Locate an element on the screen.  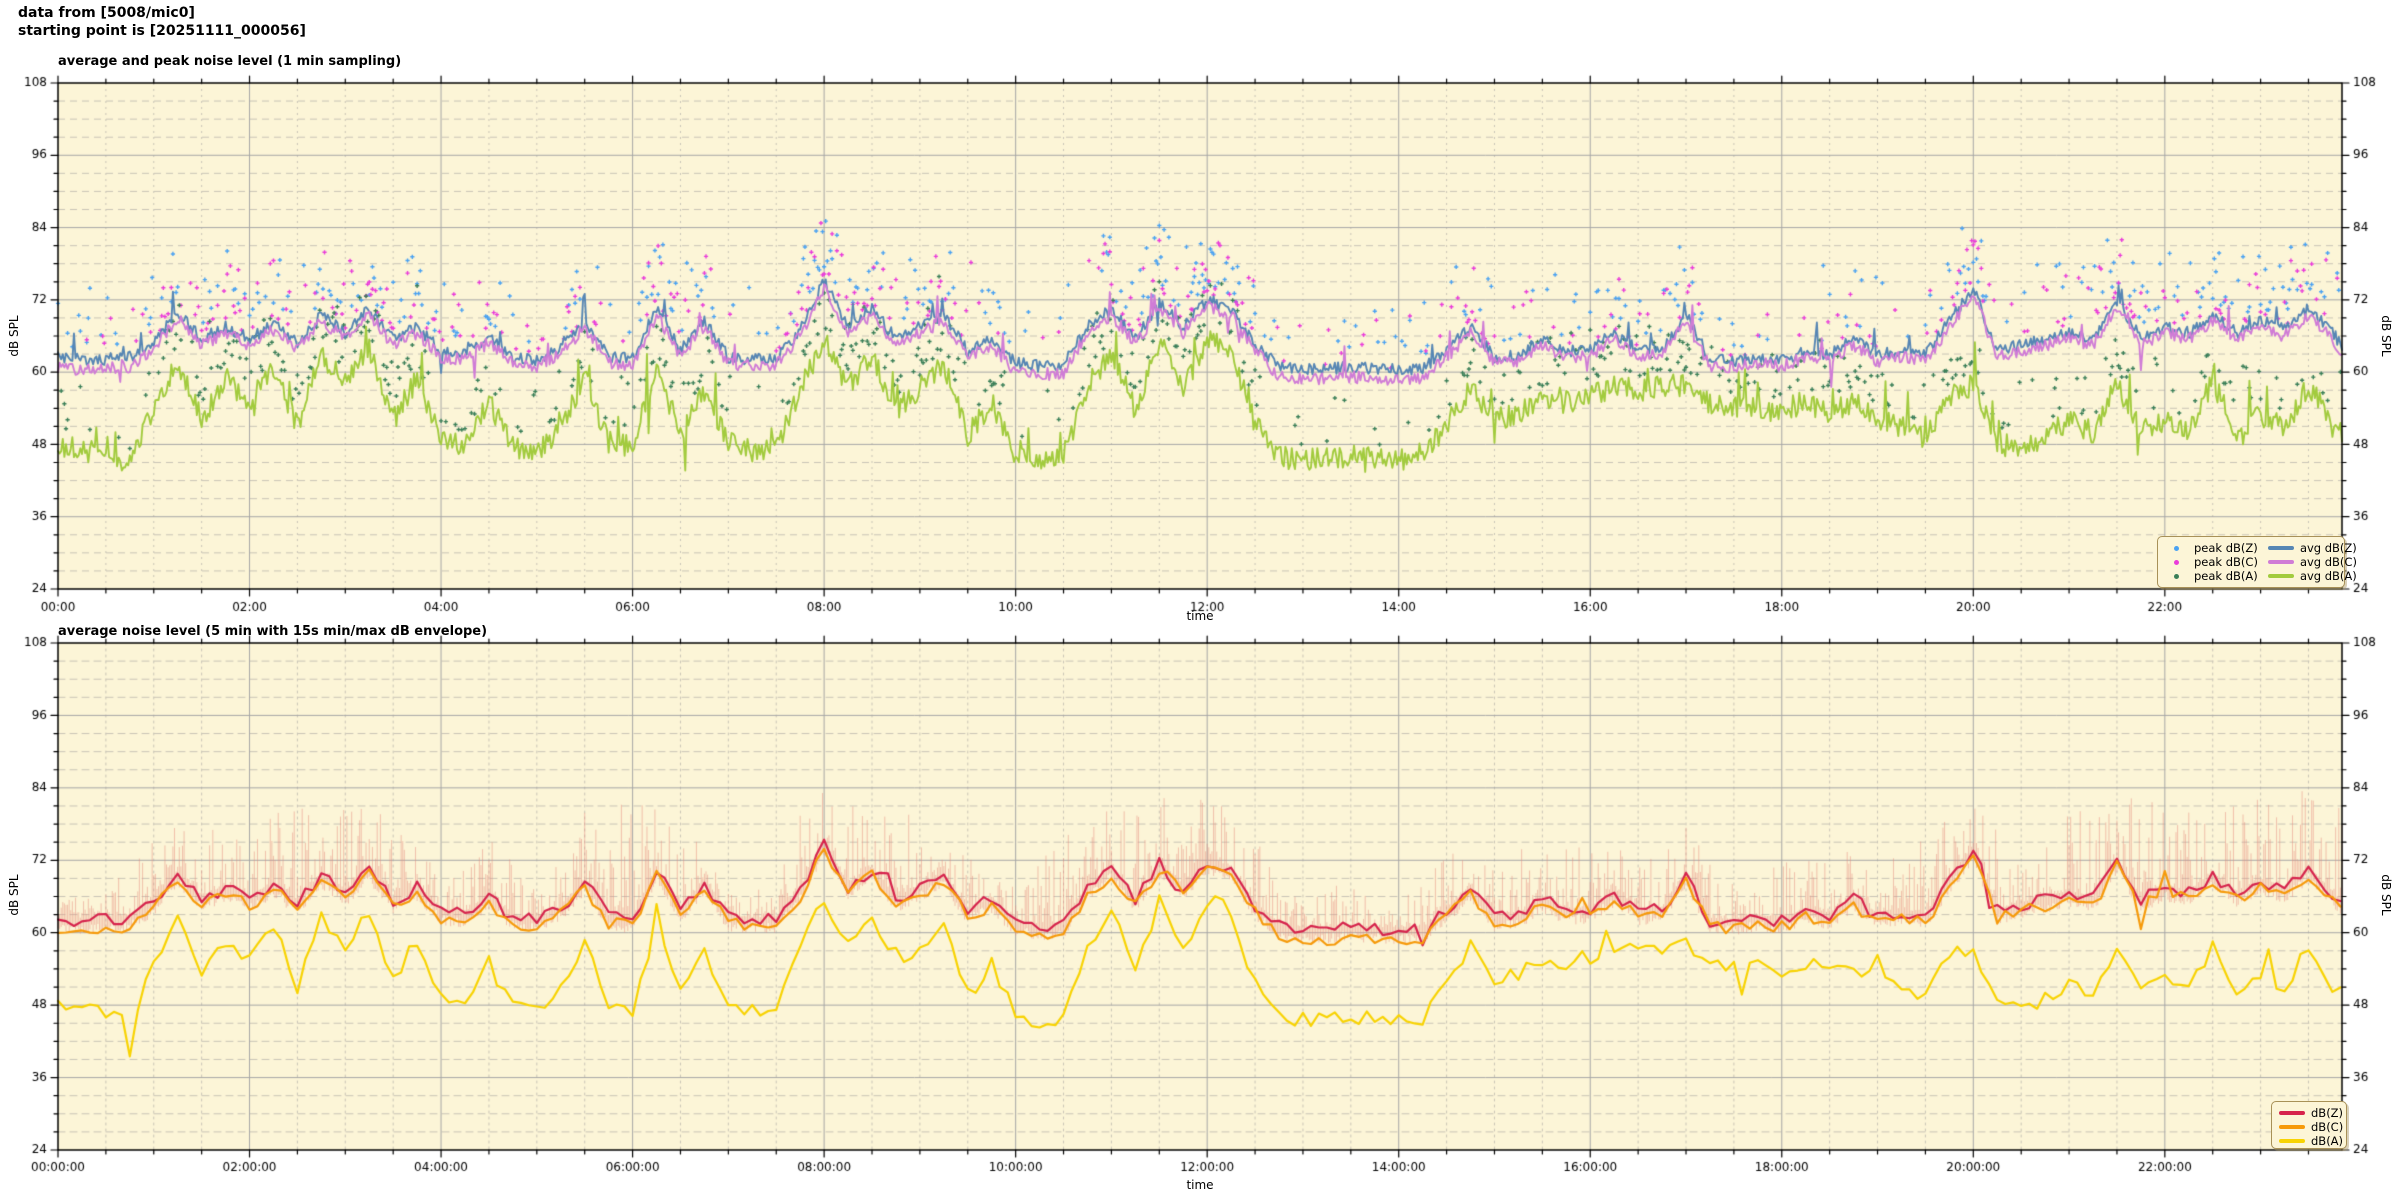
legend-entry-peak-dba: peak dB(A) is located at coordinates (2211, 576).